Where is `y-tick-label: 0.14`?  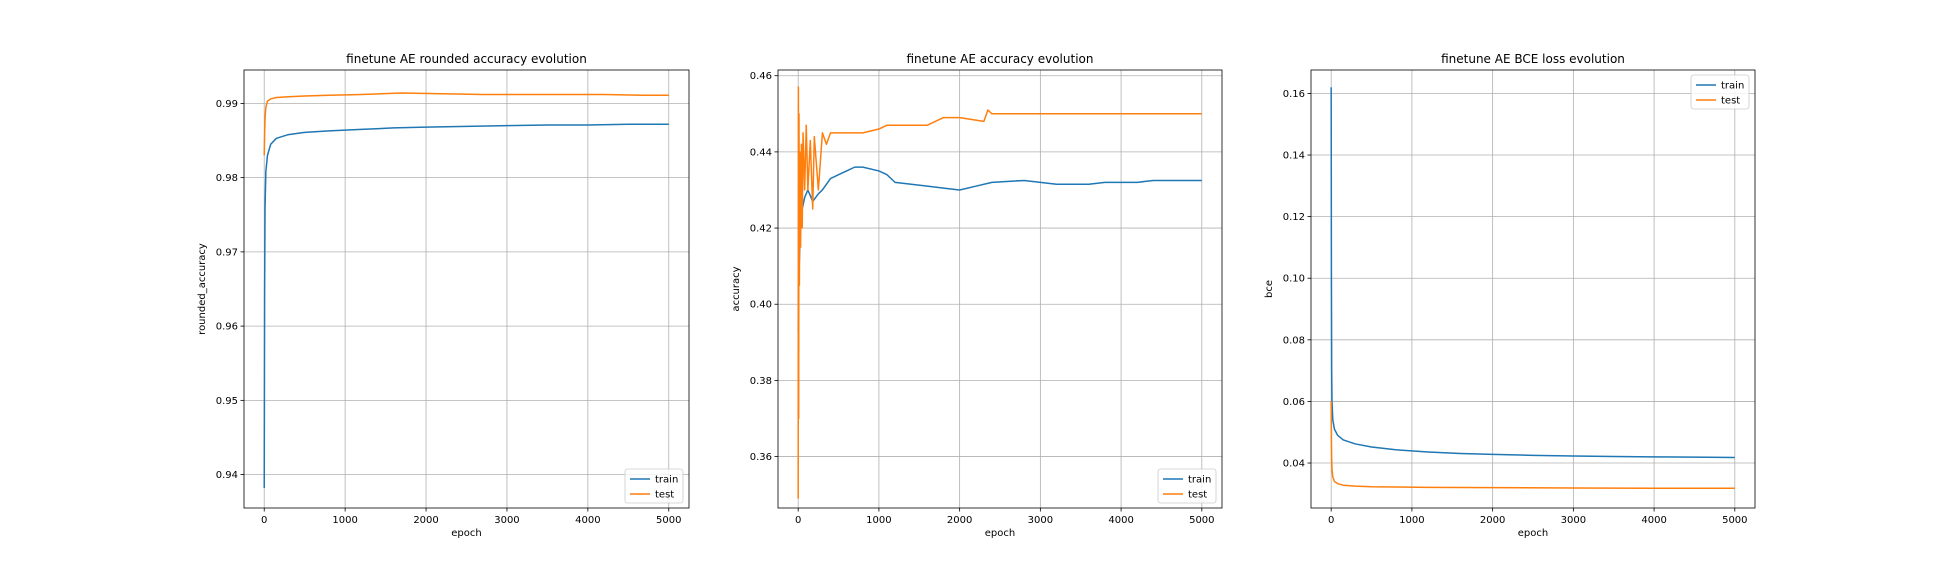
y-tick-label: 0.14 is located at coordinates (1294, 156).